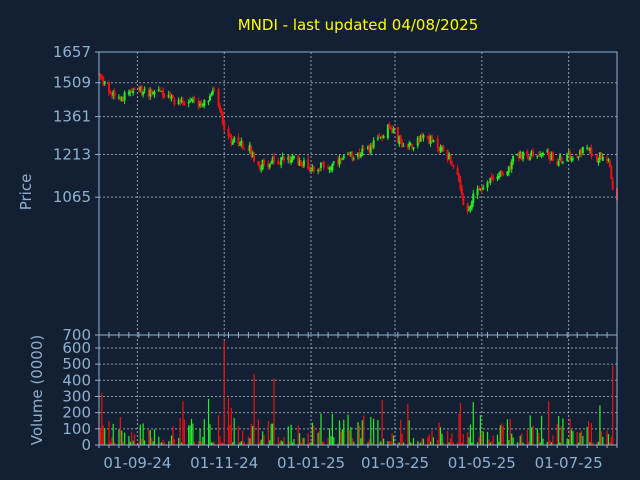  What do you see at coordinates (72, 117) in the screenshot?
I see `price-tick-label: 1361` at bounding box center [72, 117].